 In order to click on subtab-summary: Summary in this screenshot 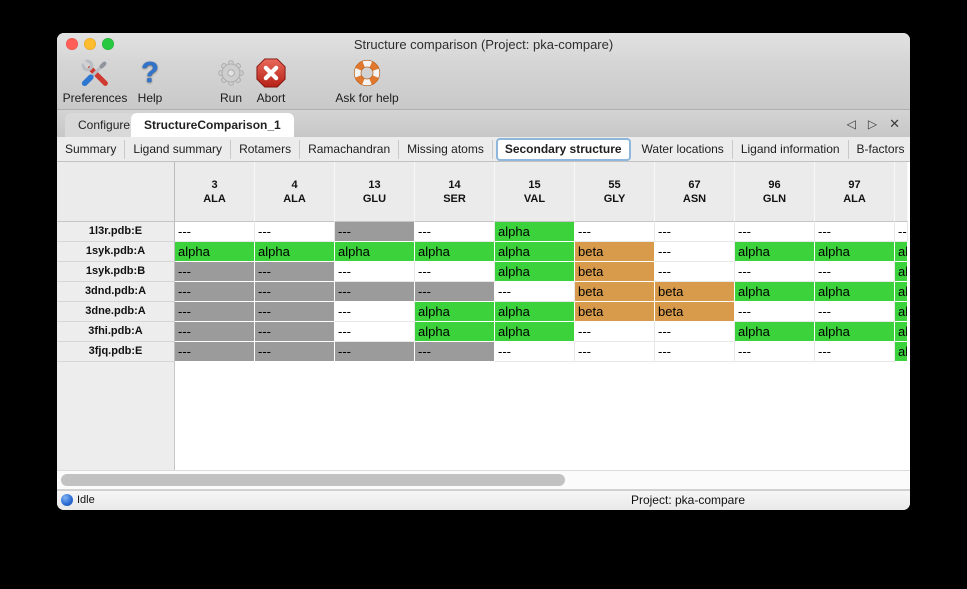, I will do `click(91, 149)`.